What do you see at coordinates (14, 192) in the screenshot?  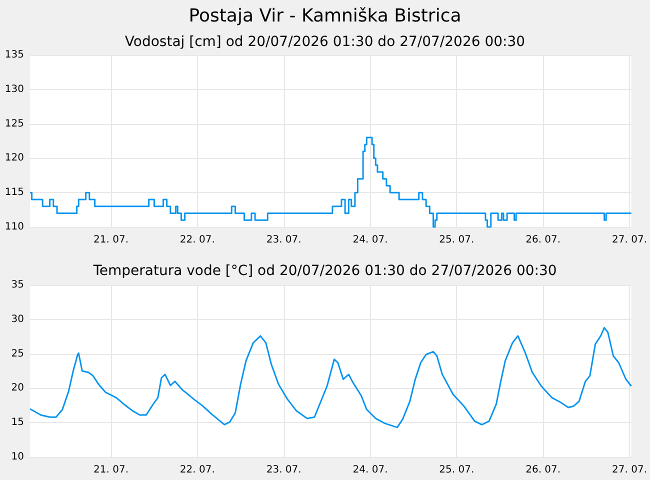 I see `y-tick-label: 115` at bounding box center [14, 192].